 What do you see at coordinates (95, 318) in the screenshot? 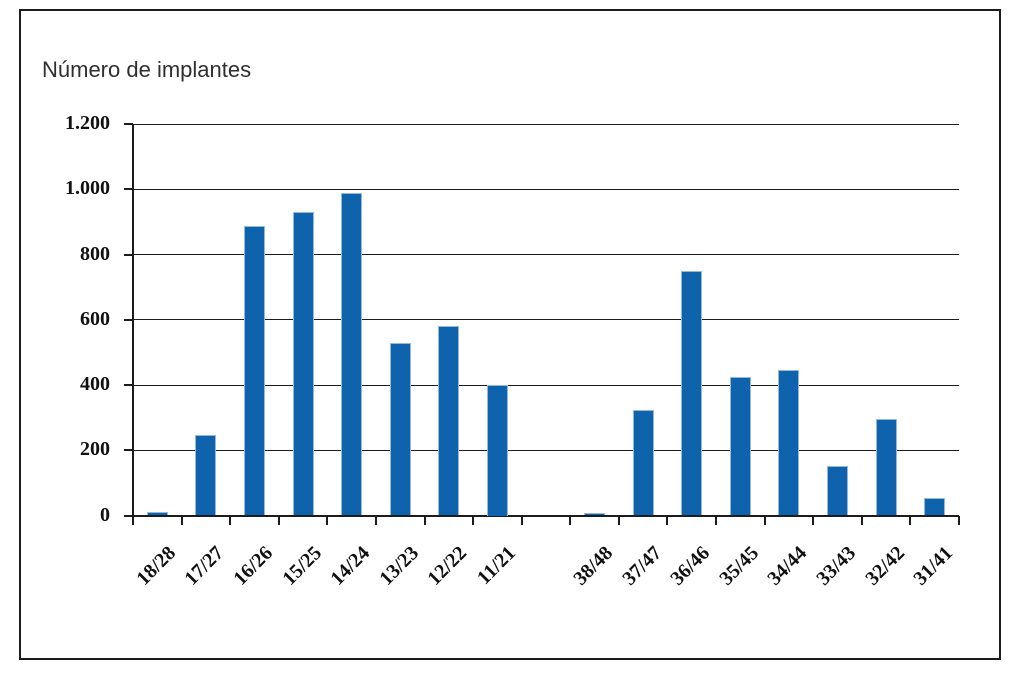
I see `y-tick-label: 600` at bounding box center [95, 318].